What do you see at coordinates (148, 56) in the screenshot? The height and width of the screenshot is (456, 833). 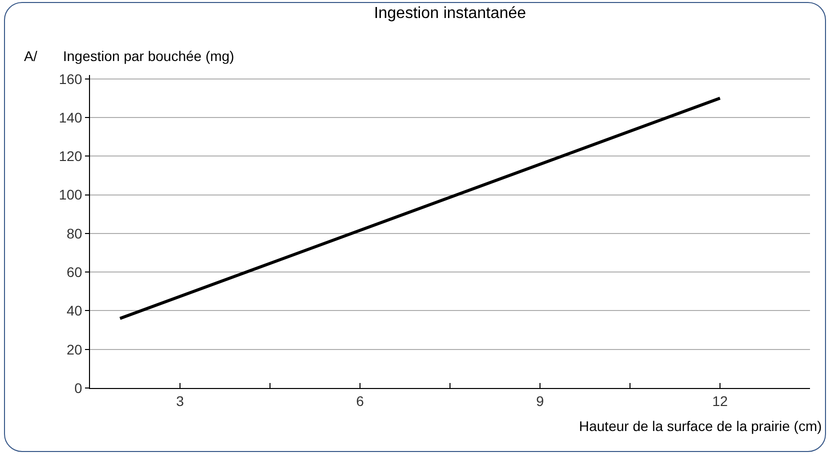 I see `y-axis-title: Ingestion par bouchée (mg)` at bounding box center [148, 56].